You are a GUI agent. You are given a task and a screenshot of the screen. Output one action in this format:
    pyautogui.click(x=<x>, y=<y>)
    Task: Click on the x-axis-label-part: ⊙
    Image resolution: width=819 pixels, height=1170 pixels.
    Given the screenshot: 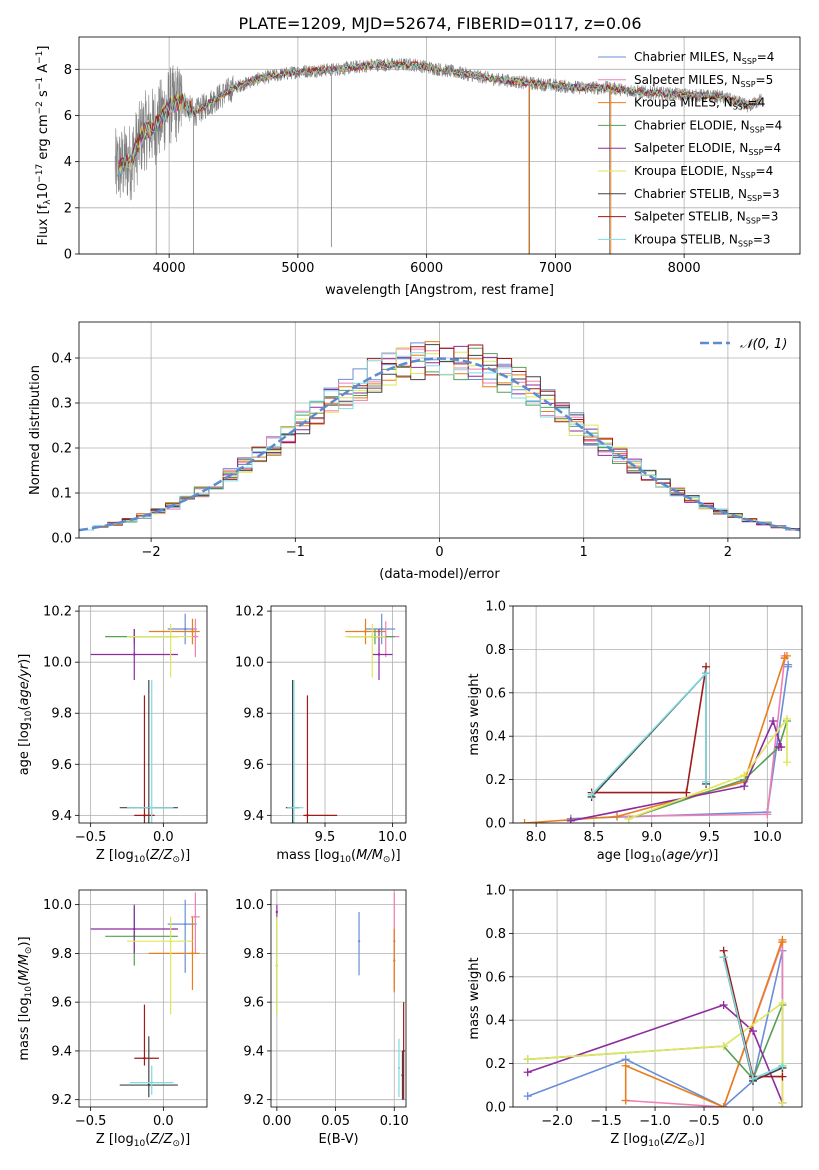 What is the action you would take?
    pyautogui.click(x=387, y=860)
    